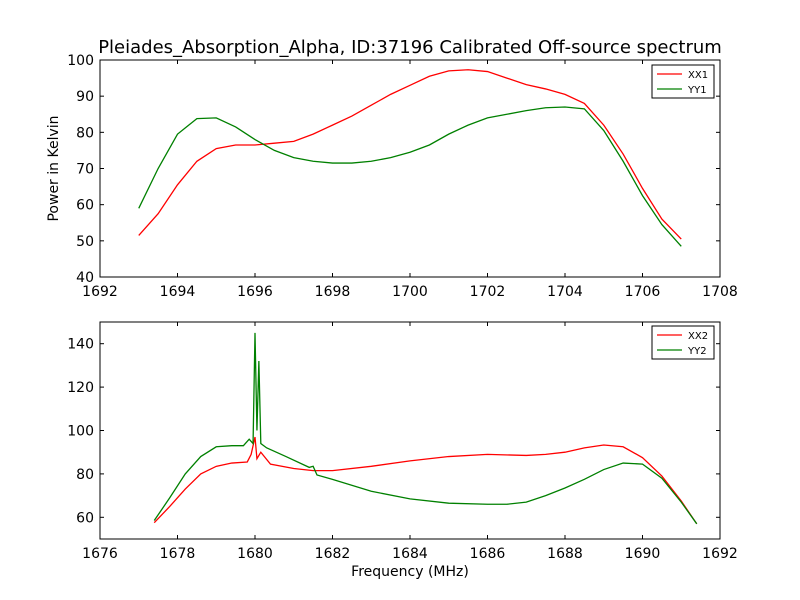  Describe the element at coordinates (488, 554) in the screenshot. I see `bottom-x-tick-label: 1686` at that location.